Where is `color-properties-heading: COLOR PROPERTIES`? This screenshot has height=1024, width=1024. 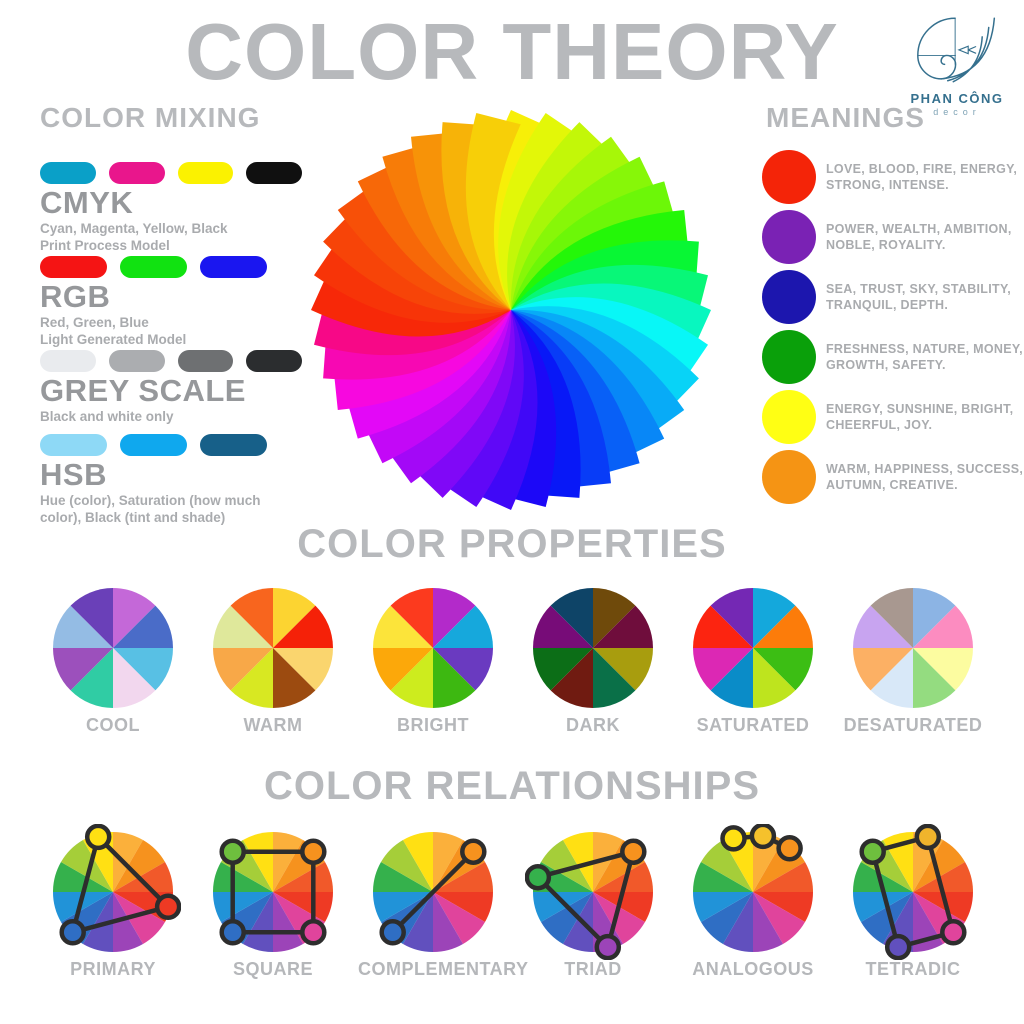 color-properties-heading: COLOR PROPERTIES is located at coordinates (512, 544).